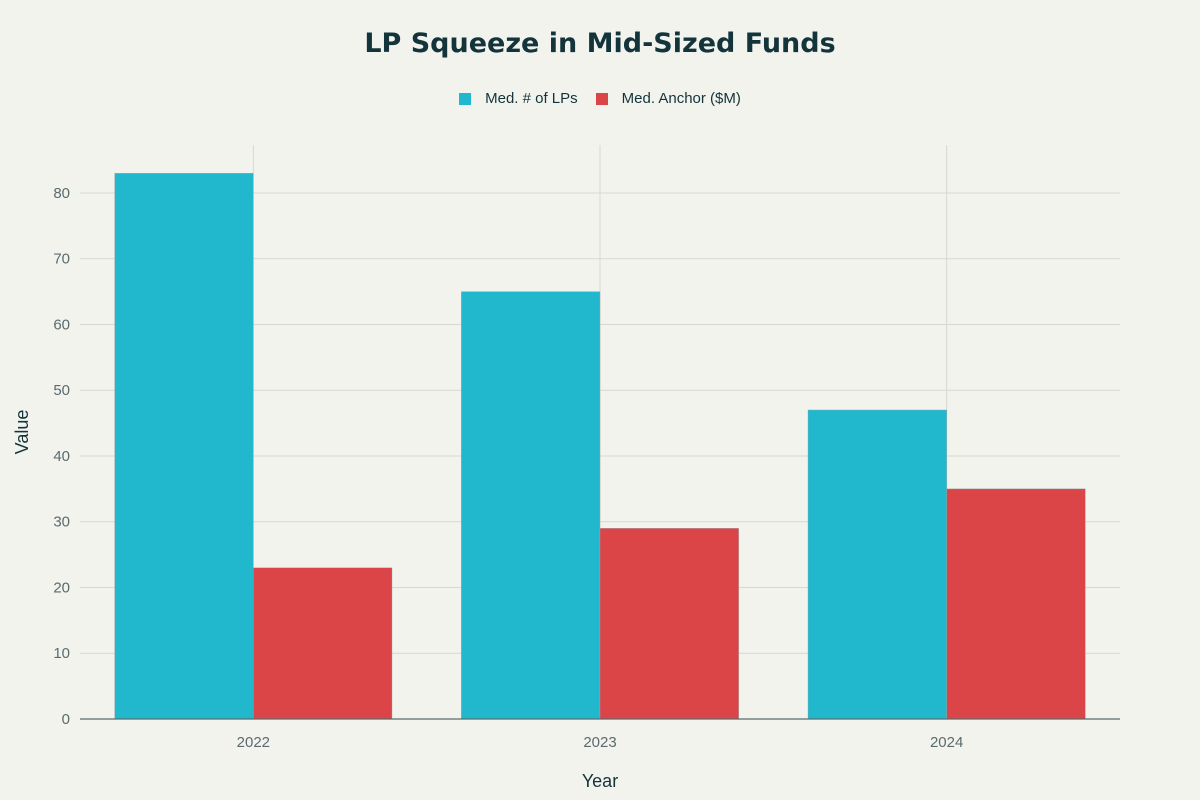  What do you see at coordinates (600, 43) in the screenshot?
I see `chart-title: LP Squeeze in Mid-Sized Funds` at bounding box center [600, 43].